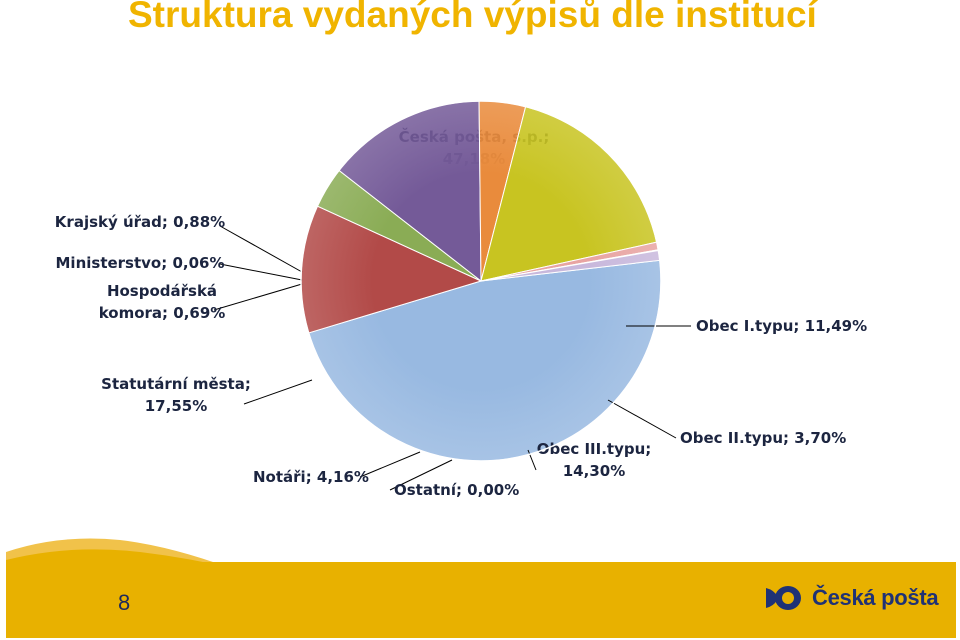 This screenshot has height=640, width=960. Describe the element at coordinates (781, 326) in the screenshot. I see `slice-label: Obec I.typu; 11,49%` at that location.